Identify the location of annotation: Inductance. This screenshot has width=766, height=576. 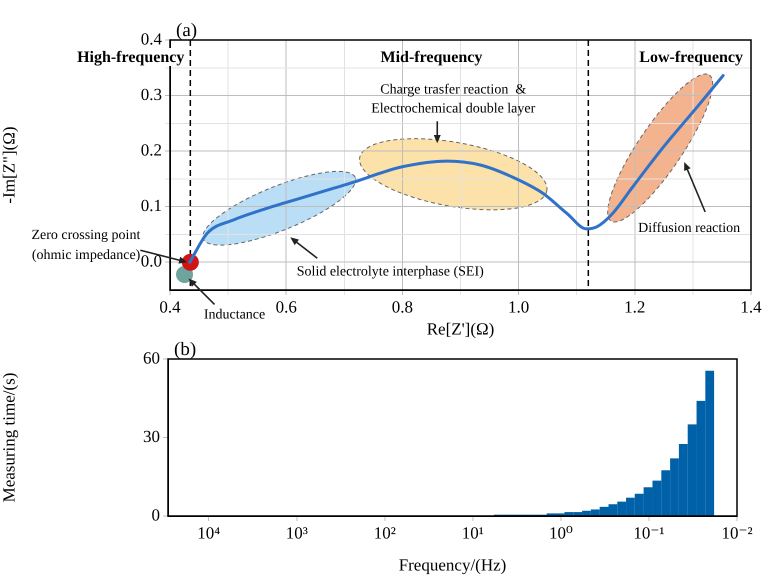
(235, 314).